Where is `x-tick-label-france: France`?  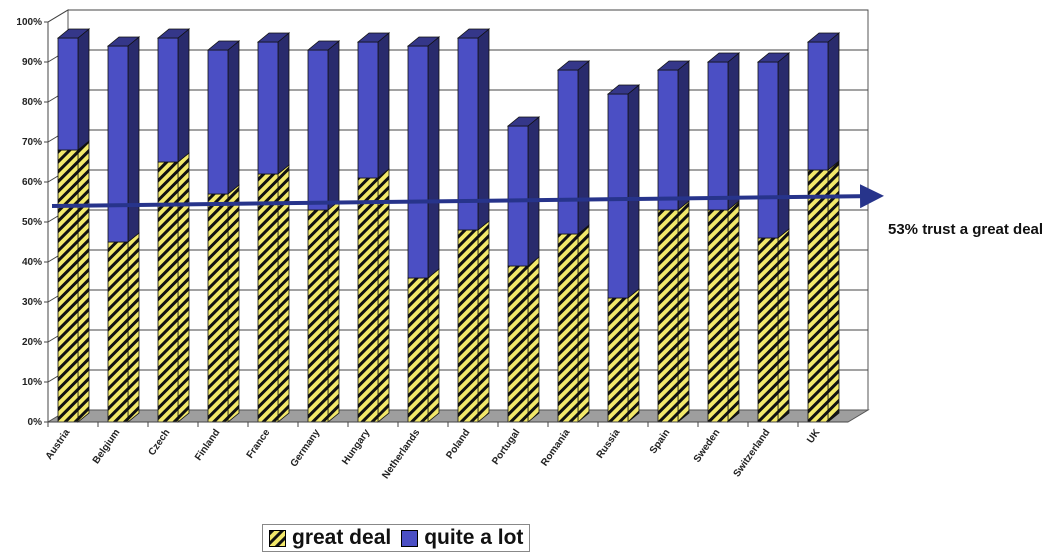
x-tick-label-france: France is located at coordinates (259, 444).